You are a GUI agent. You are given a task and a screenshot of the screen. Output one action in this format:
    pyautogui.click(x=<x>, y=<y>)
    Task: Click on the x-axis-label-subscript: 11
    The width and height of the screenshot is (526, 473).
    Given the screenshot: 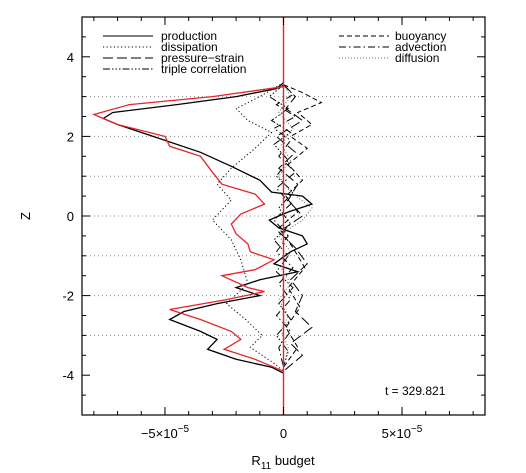 What is the action you would take?
    pyautogui.click(x=266, y=466)
    